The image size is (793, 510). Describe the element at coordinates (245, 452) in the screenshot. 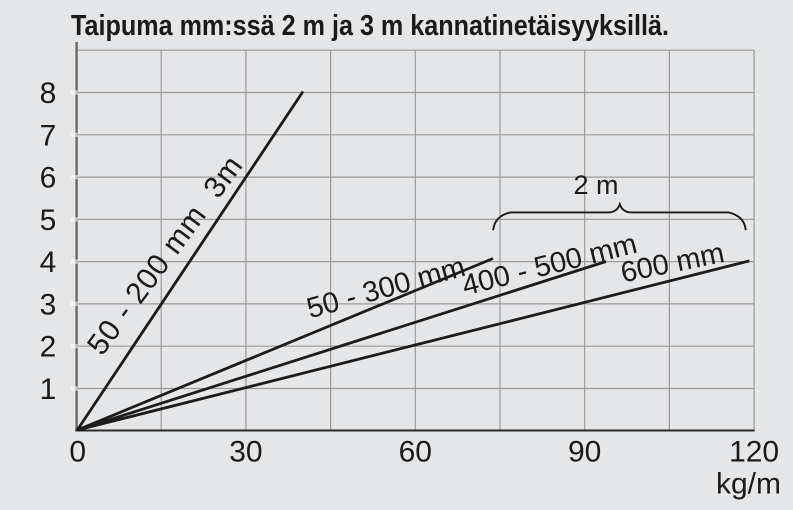

I see `svg-text: 30` at that location.